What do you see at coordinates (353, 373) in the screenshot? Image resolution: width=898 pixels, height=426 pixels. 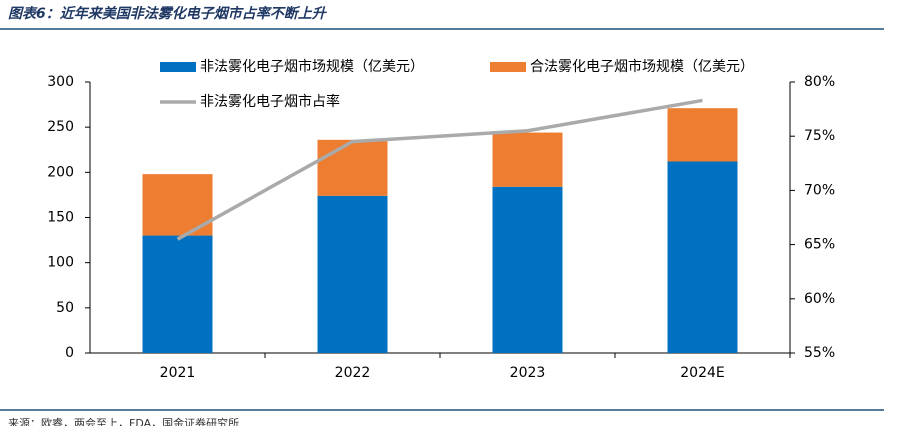 I see `x-tick-label: 2022` at bounding box center [353, 373].